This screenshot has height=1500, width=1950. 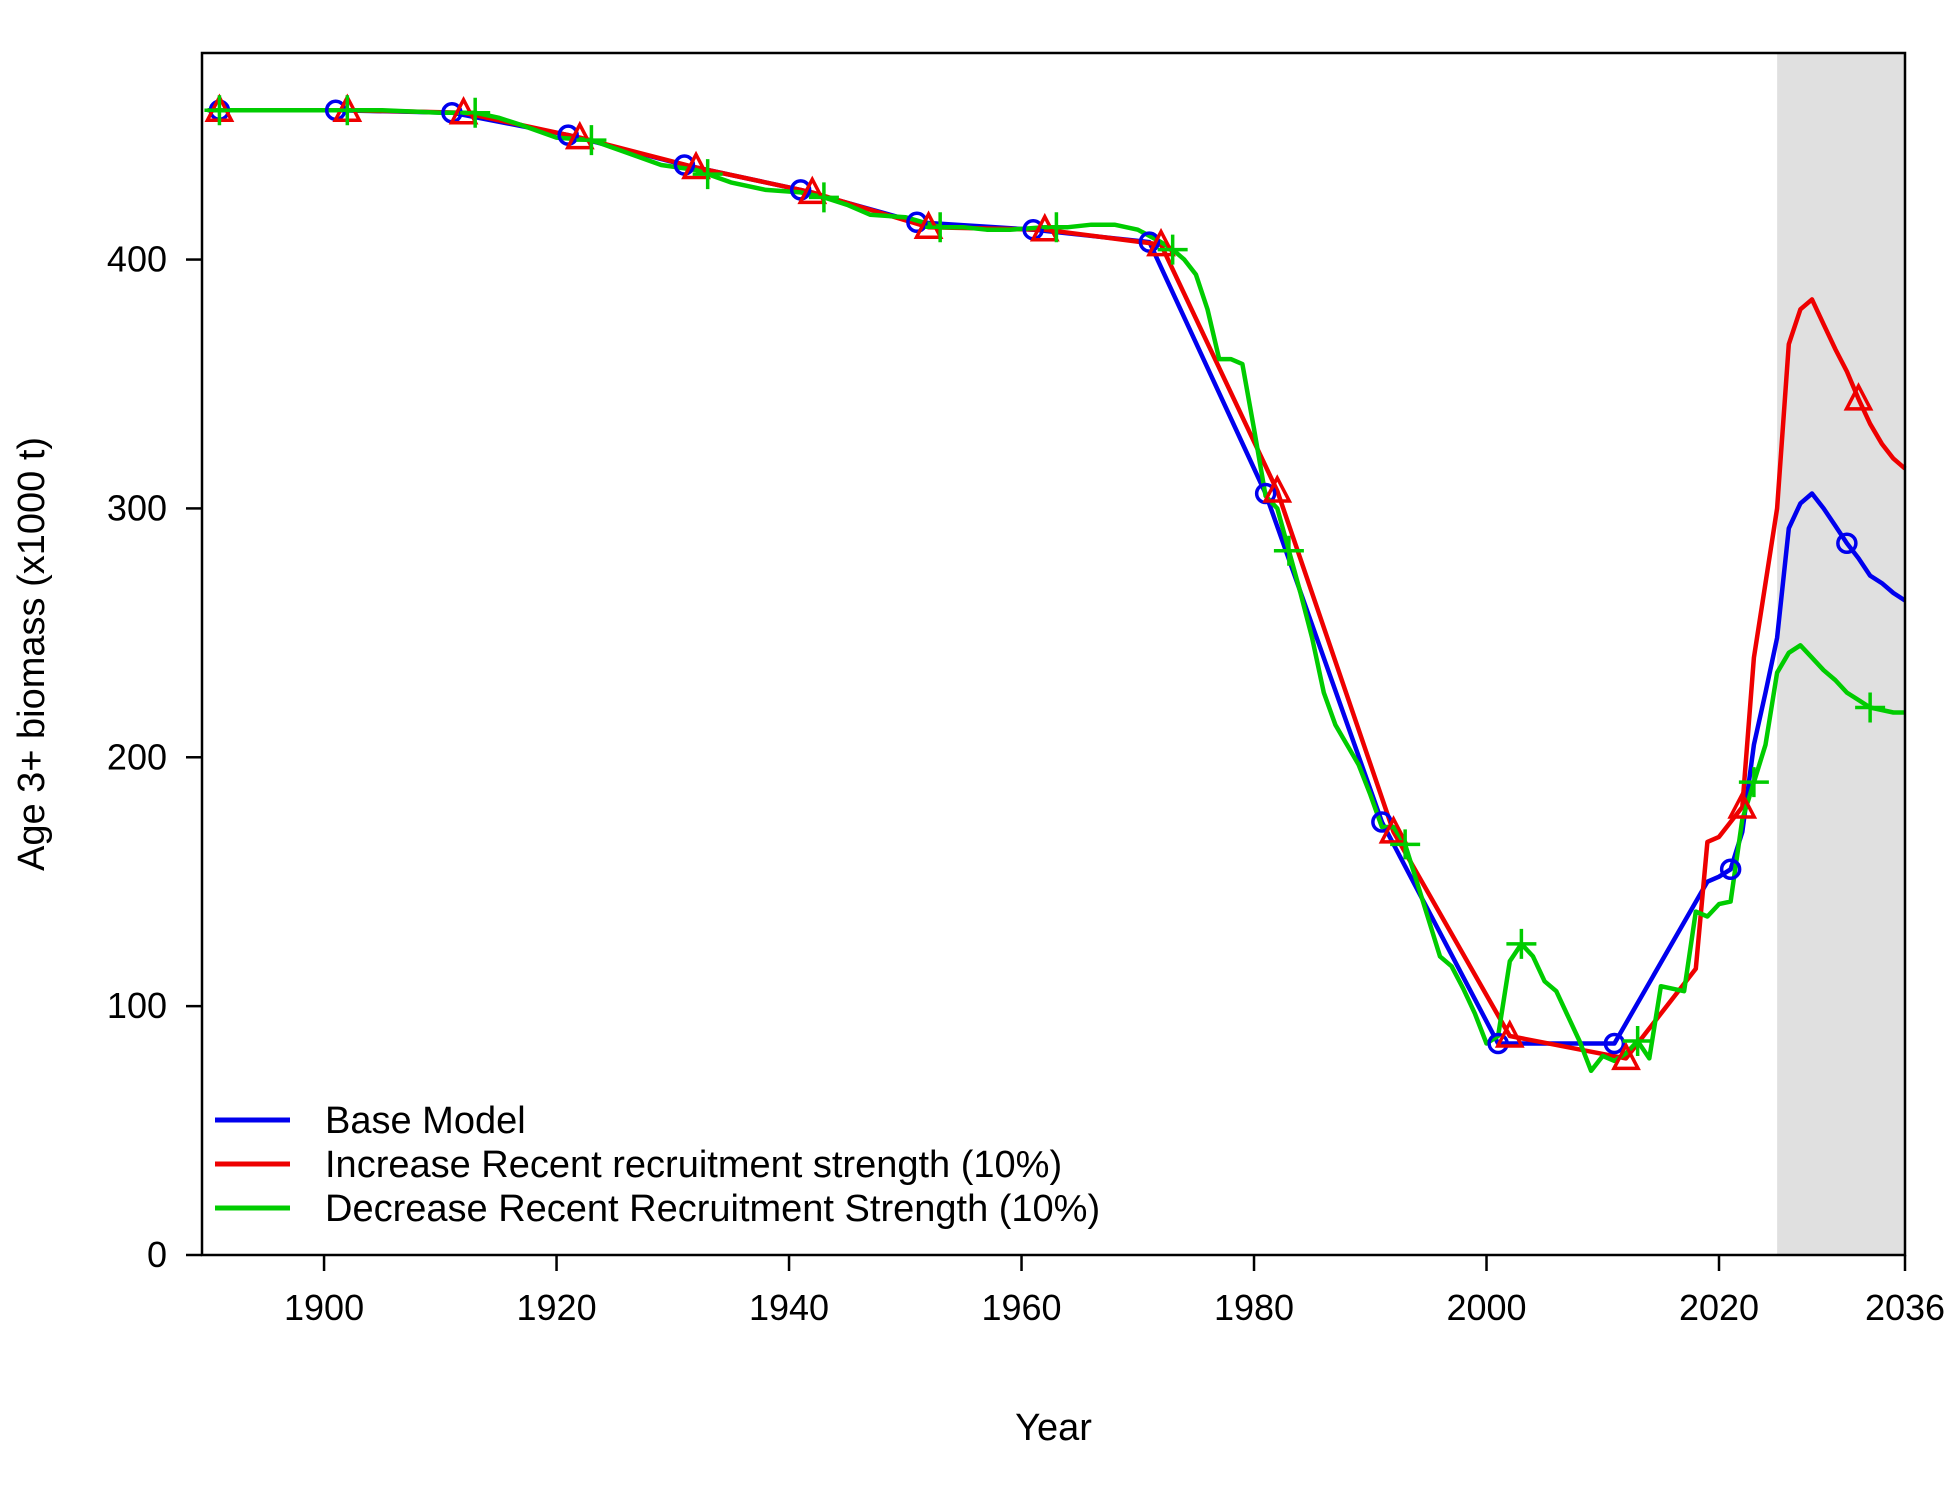 I want to click on y-tick-label: 200, so click(x=137, y=756).